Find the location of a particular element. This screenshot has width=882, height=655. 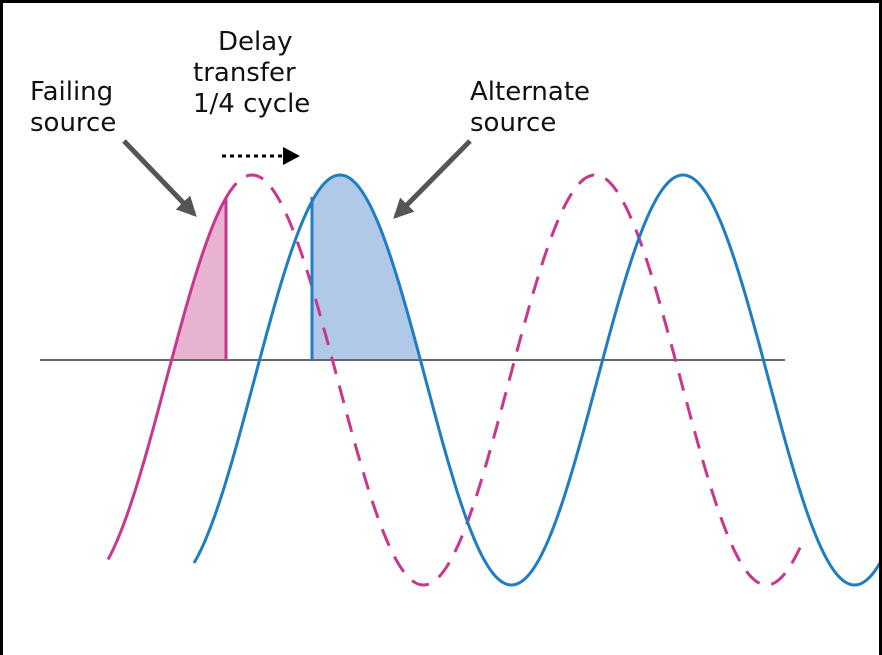

label: transfer is located at coordinates (244, 73).